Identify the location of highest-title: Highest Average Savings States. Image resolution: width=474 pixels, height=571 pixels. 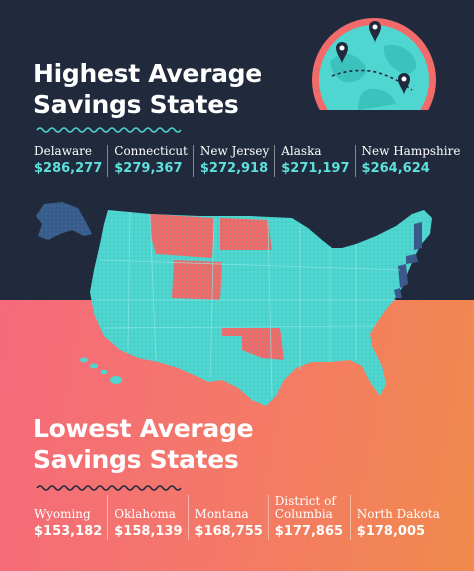
(147, 89).